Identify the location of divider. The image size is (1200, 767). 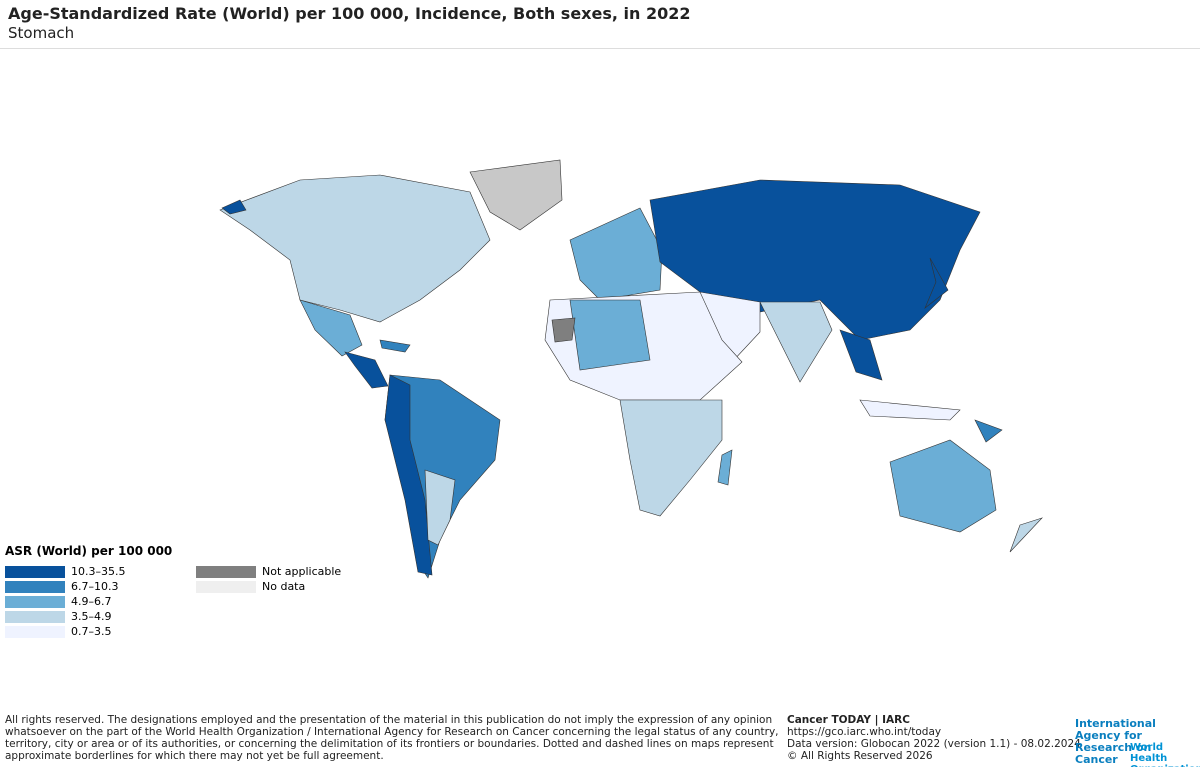
(600, 48).